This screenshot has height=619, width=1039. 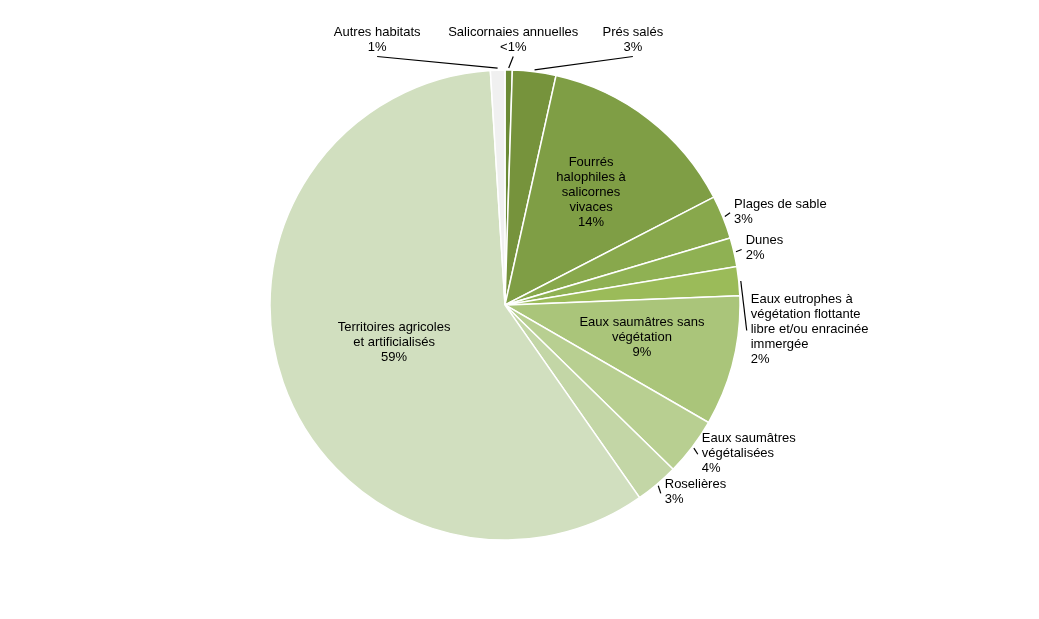 I want to click on data-label: 14%, so click(x=591, y=221).